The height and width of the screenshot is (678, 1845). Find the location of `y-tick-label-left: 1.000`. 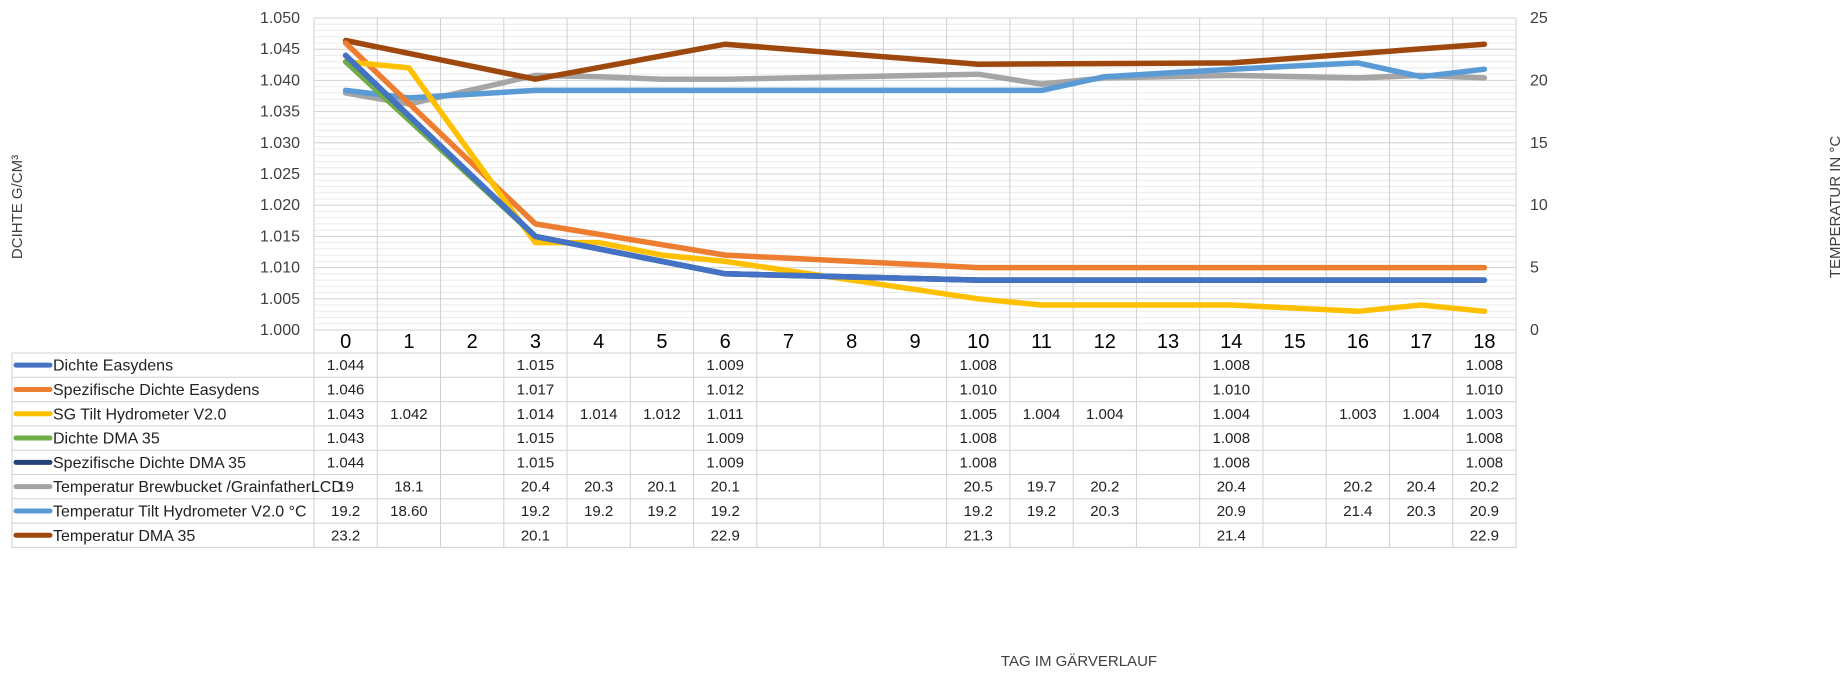

y-tick-label-left: 1.000 is located at coordinates (280, 330).